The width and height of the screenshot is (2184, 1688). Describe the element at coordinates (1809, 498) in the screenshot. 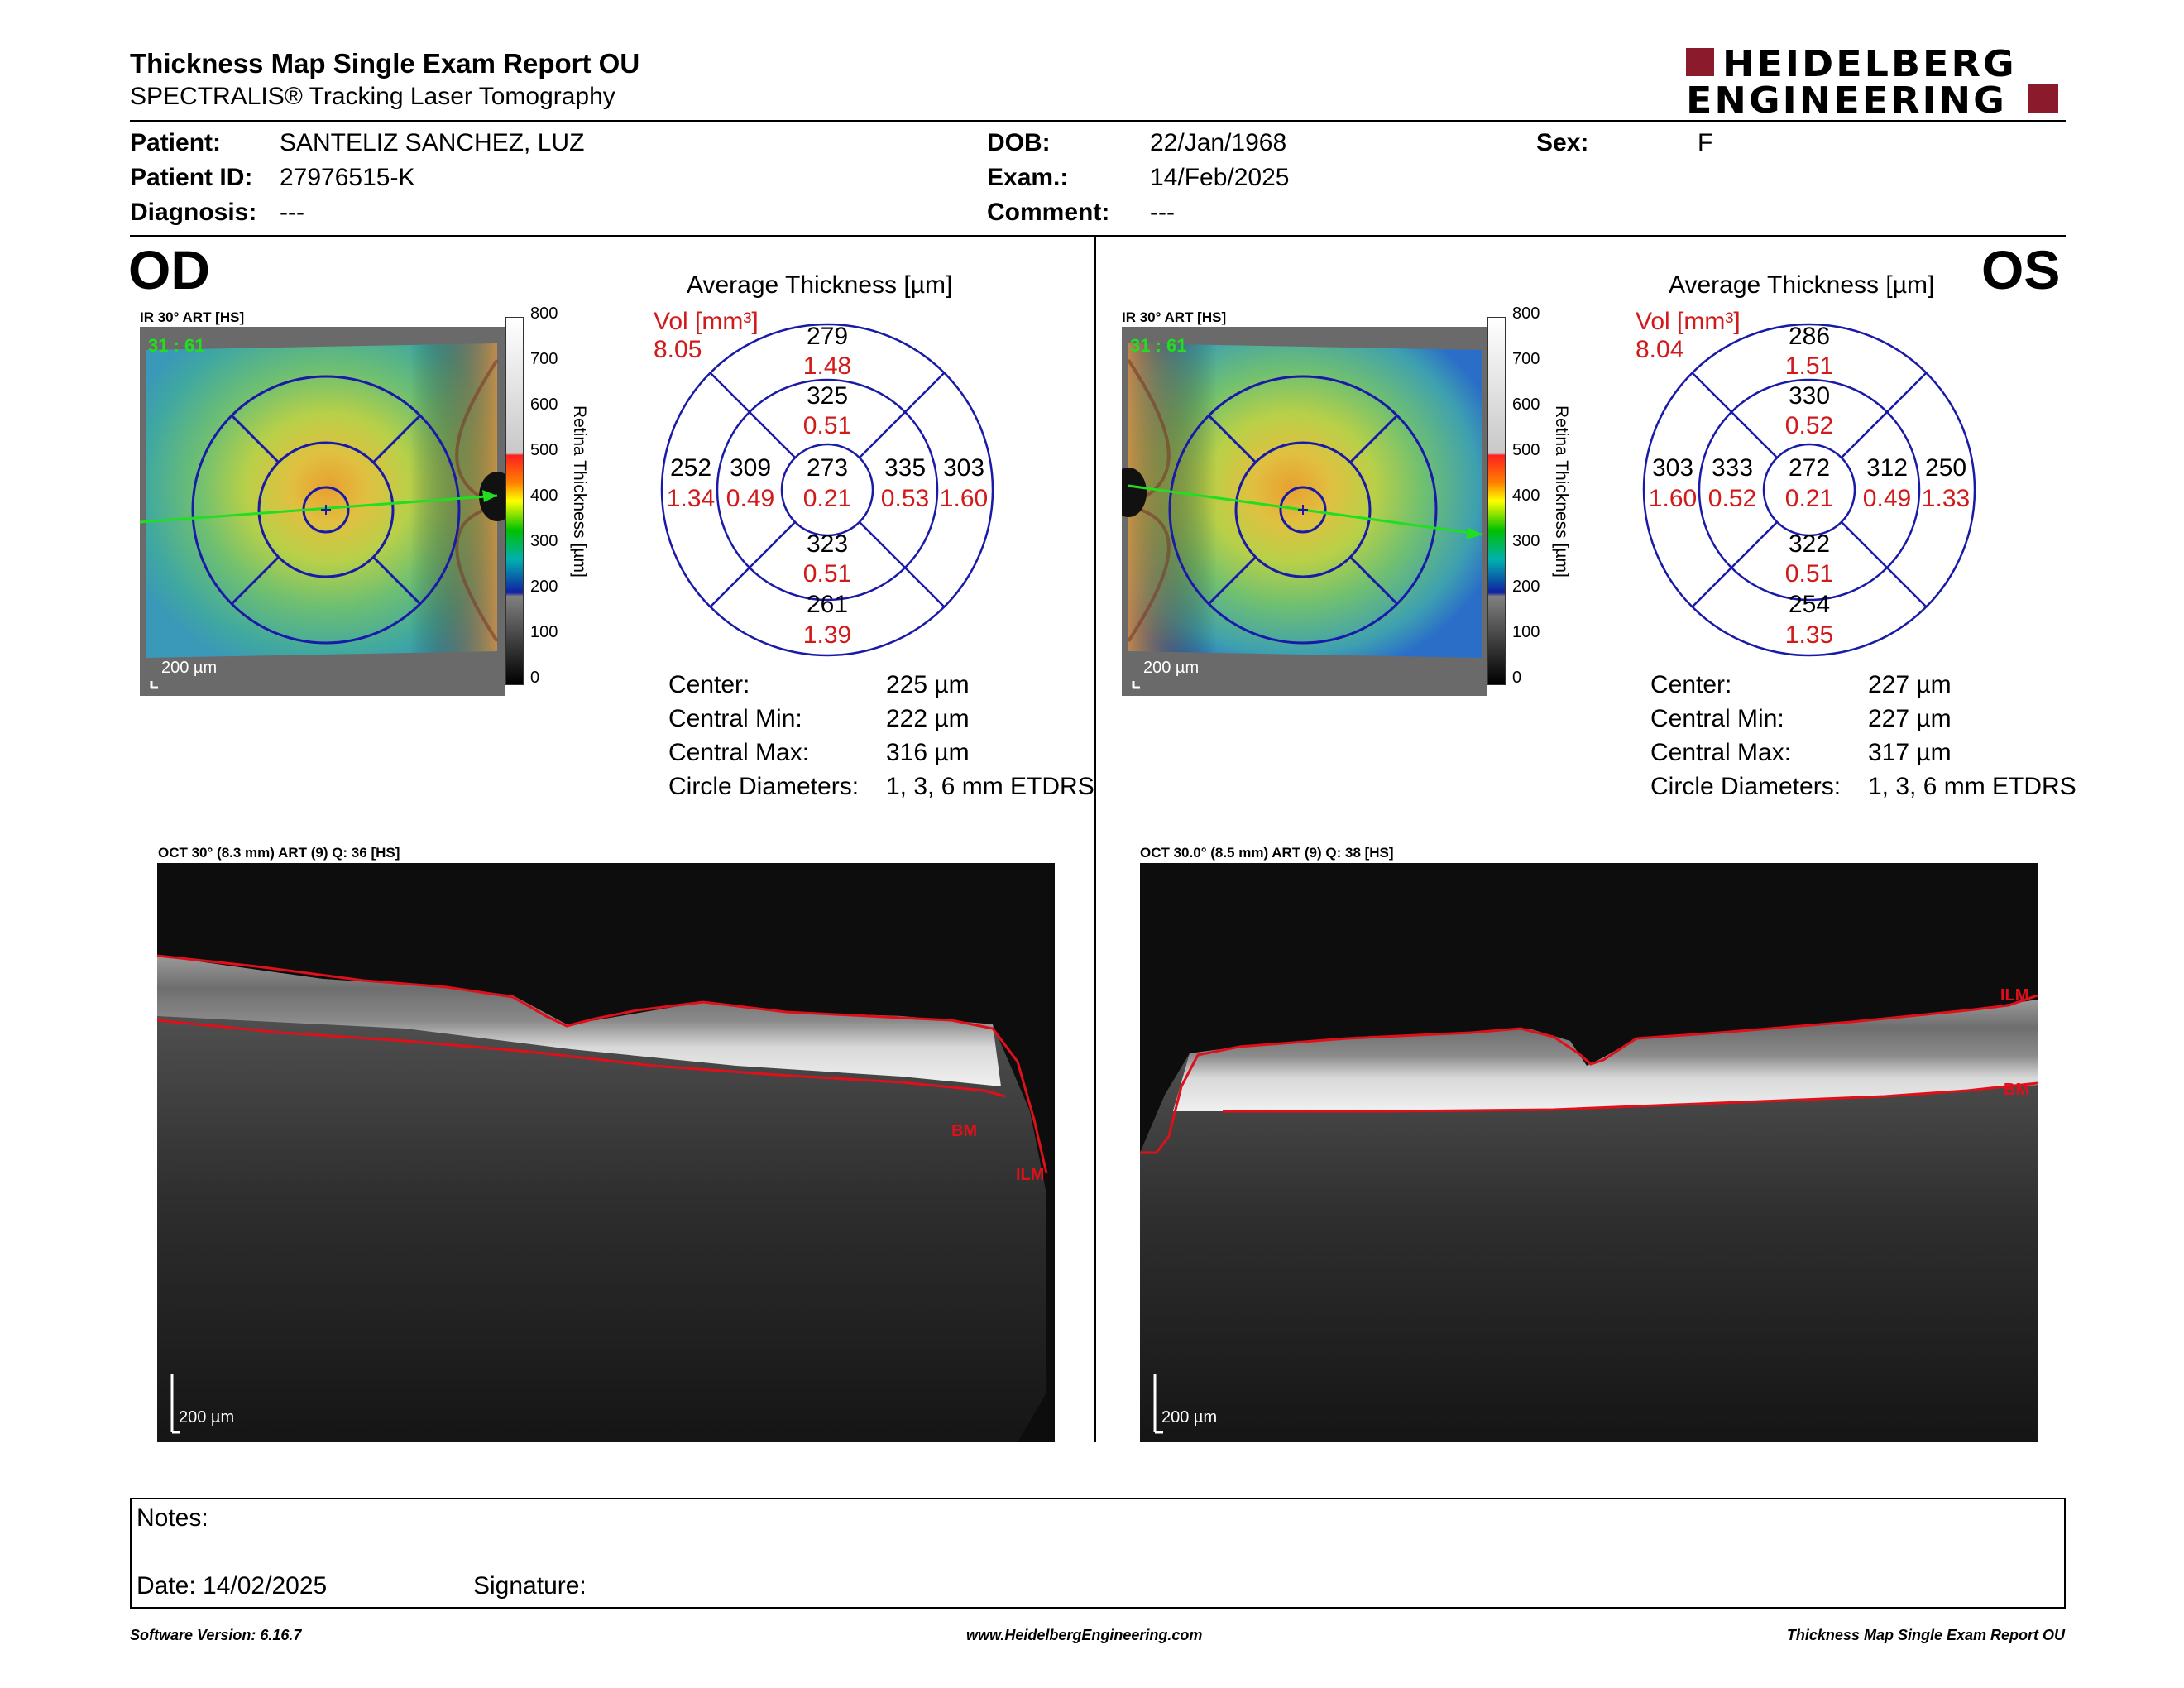

I see `os-center-vol: 0.21` at that location.